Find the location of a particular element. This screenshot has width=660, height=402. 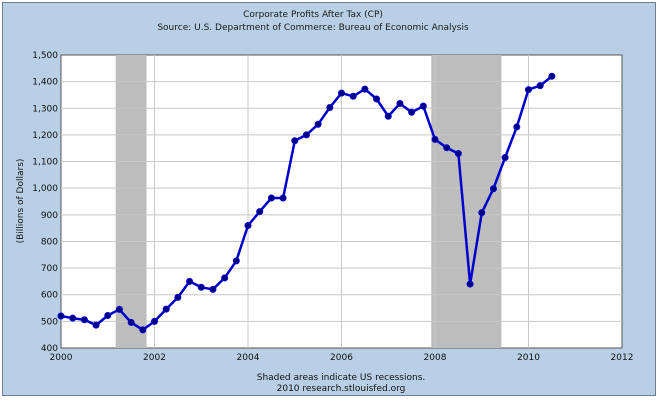

y-axis-label: (Billions of Dollars) is located at coordinates (21, 201).